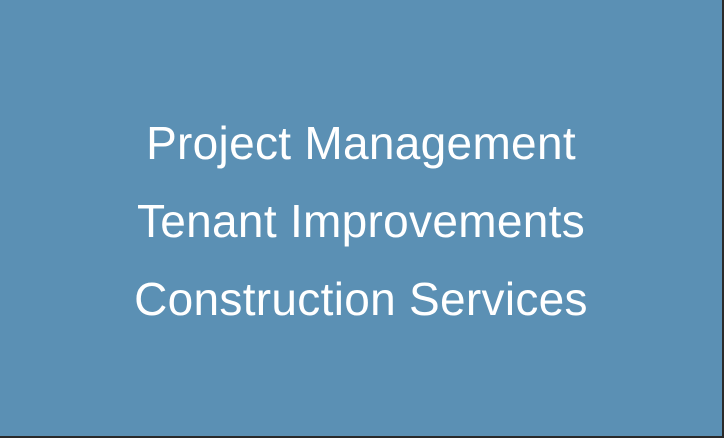 The height and width of the screenshot is (438, 724). Describe the element at coordinates (361, 143) in the screenshot. I see `service-project-management: Project Management` at that location.